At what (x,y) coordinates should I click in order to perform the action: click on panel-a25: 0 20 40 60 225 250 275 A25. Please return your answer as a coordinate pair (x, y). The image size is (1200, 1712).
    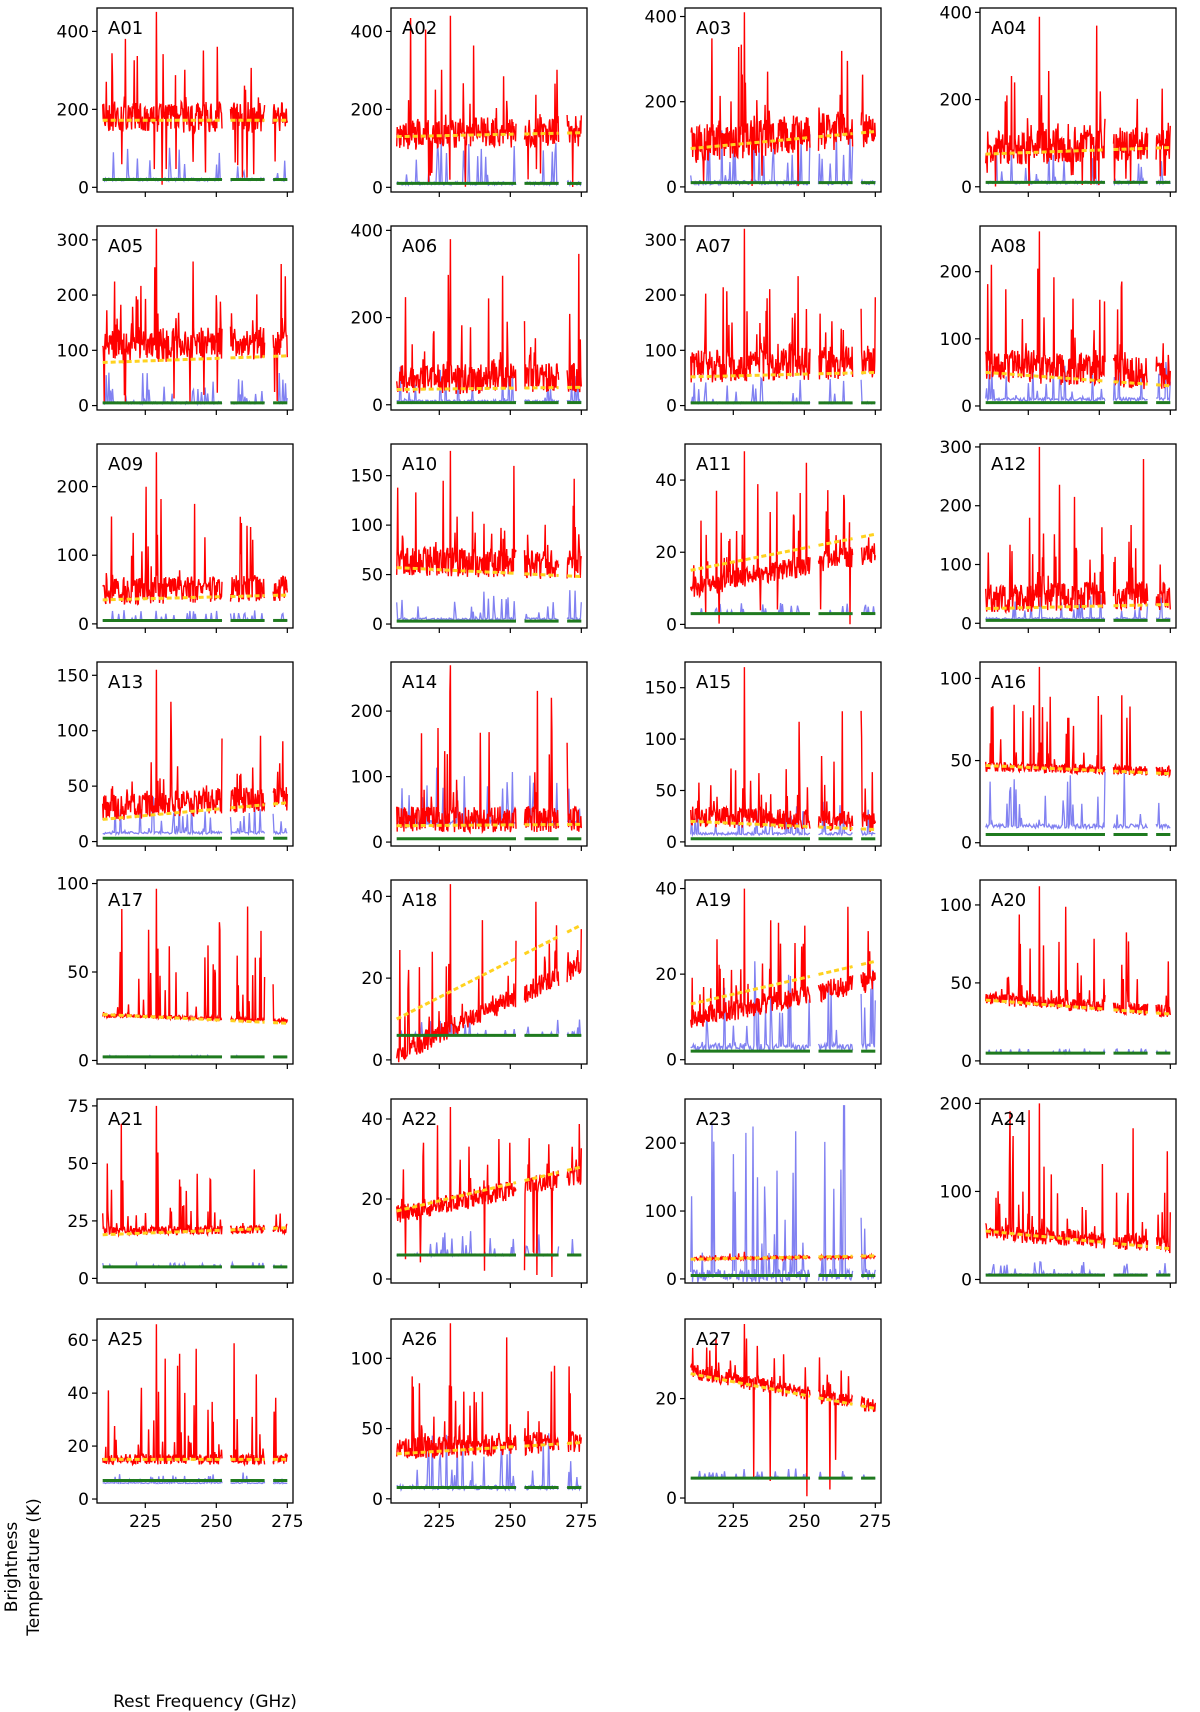
    Looking at the image, I should click on (185, 1425).